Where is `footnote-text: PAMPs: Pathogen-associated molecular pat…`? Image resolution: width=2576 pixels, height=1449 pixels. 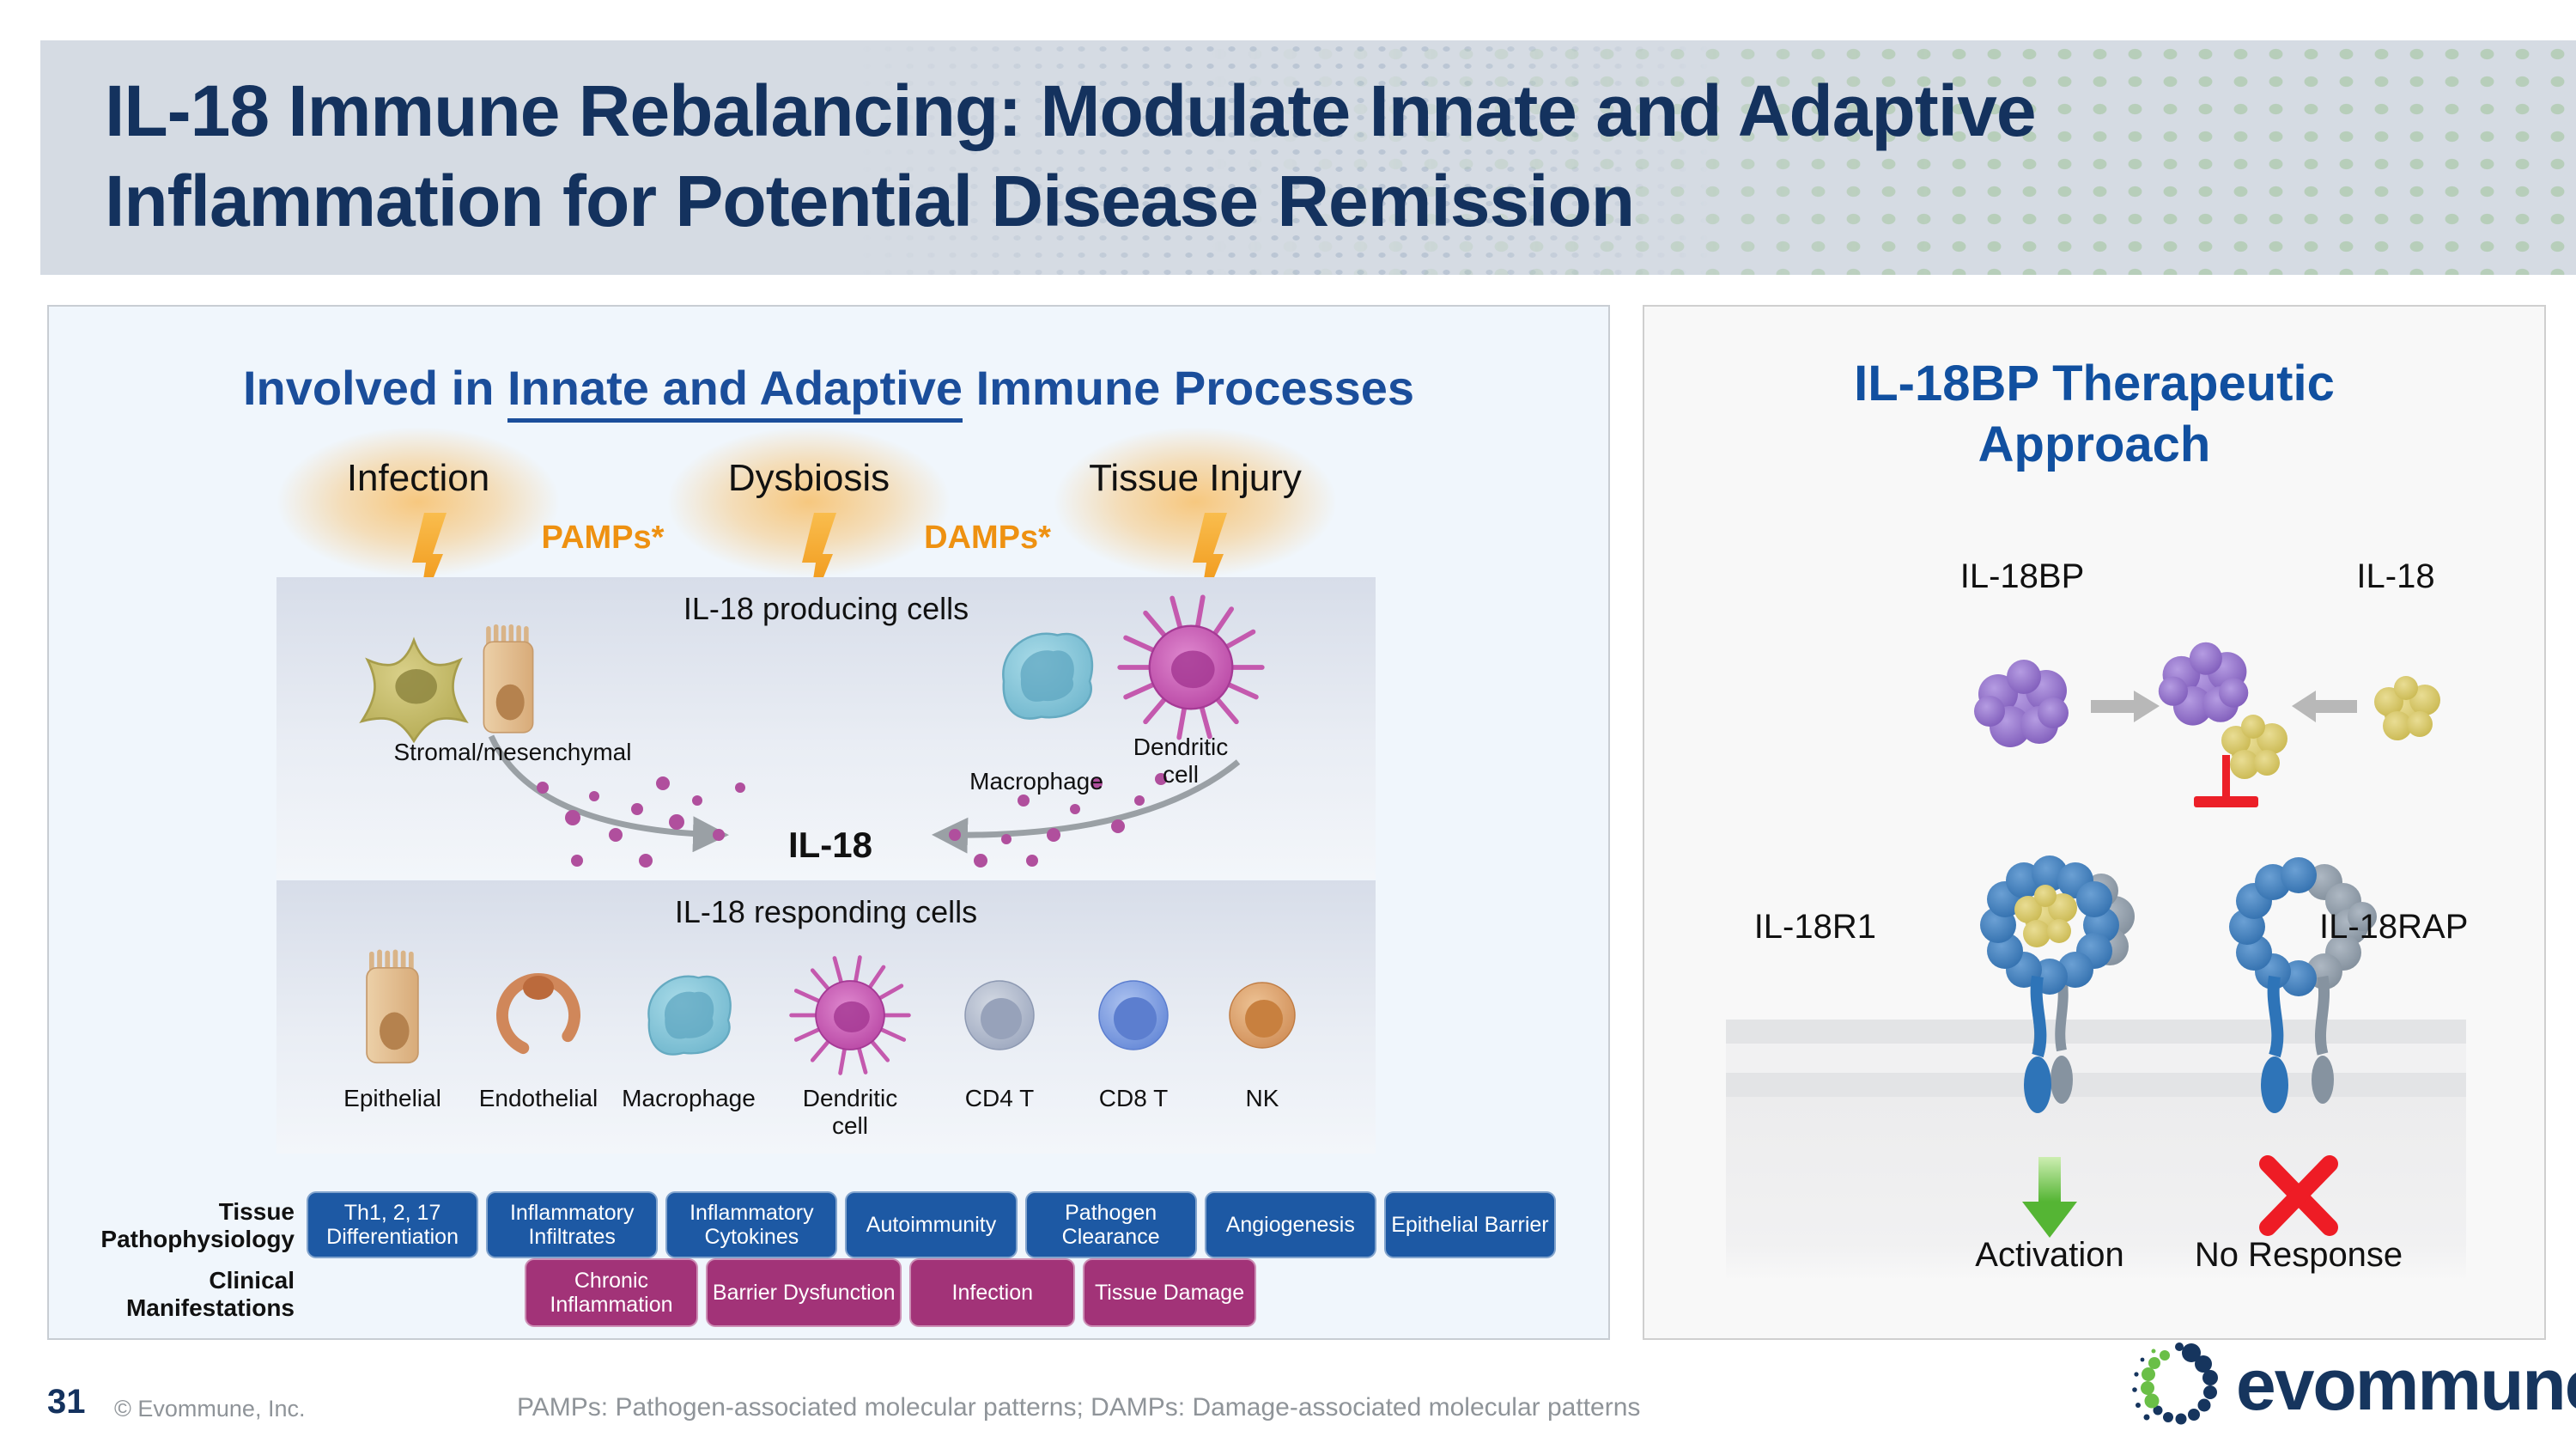 footnote-text: PAMPs: Pathogen-associated molecular pat… is located at coordinates (1079, 1407).